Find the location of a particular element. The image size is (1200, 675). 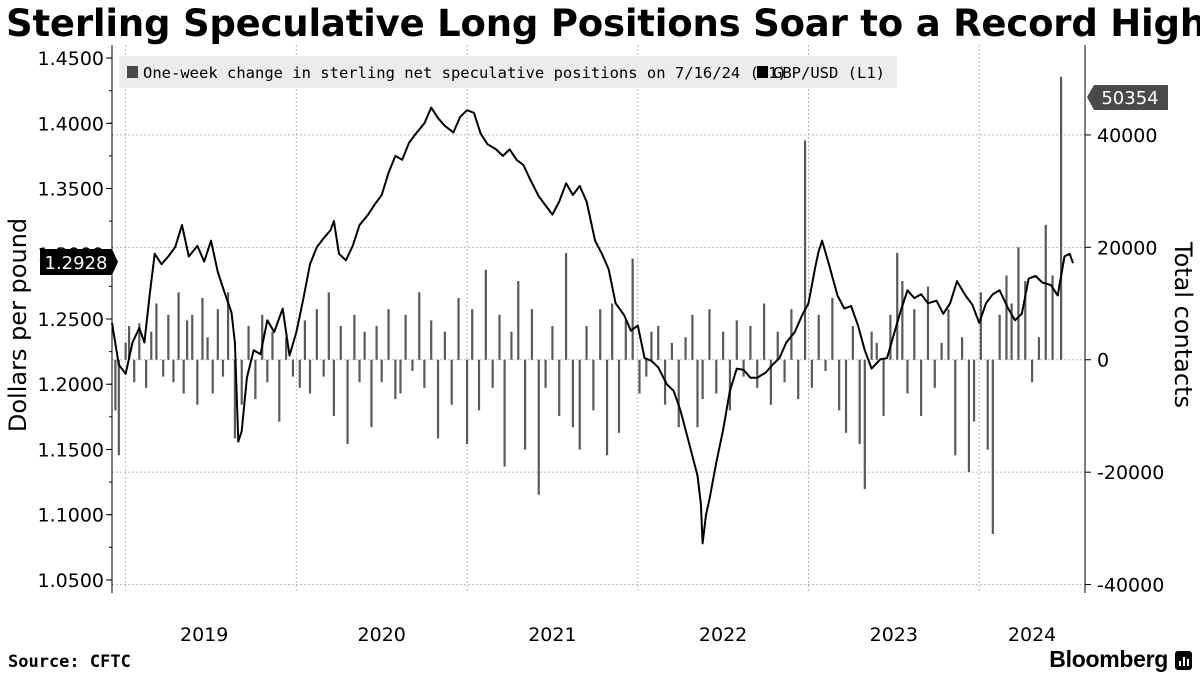

left-tick-label: 1.4000 is located at coordinates (71, 124).